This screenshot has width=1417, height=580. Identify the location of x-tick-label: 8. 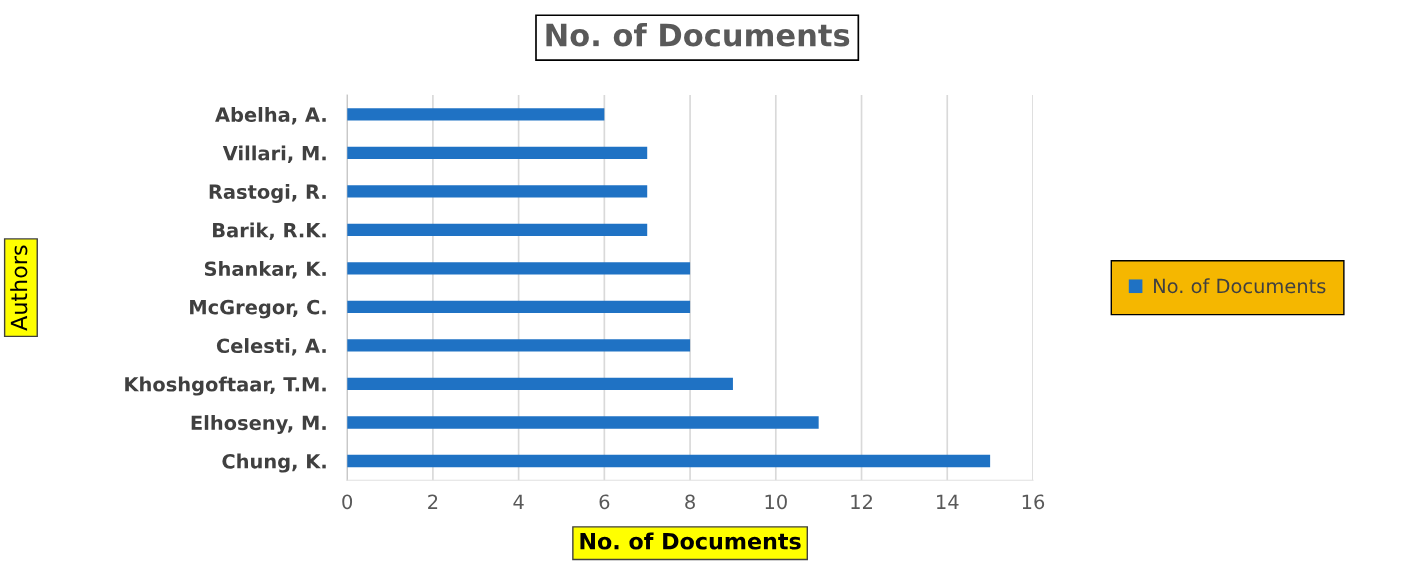
(690, 502).